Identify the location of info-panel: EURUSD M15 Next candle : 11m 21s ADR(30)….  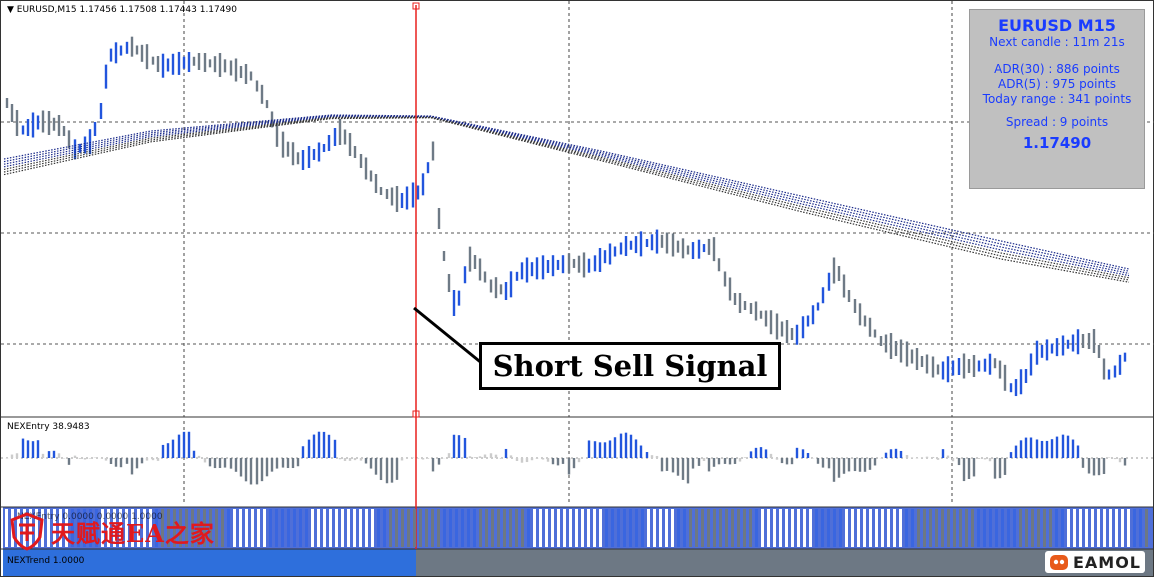
(1057, 99).